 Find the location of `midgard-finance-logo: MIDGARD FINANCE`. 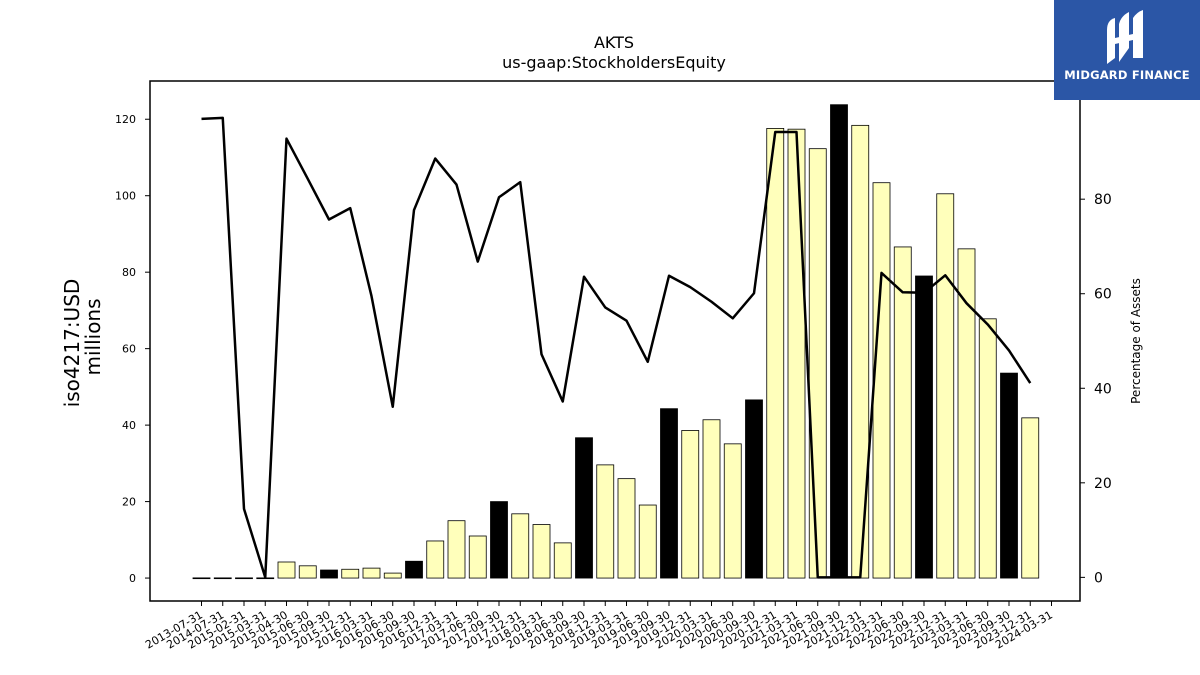

midgard-finance-logo: MIDGARD FINANCE is located at coordinates (1127, 50).